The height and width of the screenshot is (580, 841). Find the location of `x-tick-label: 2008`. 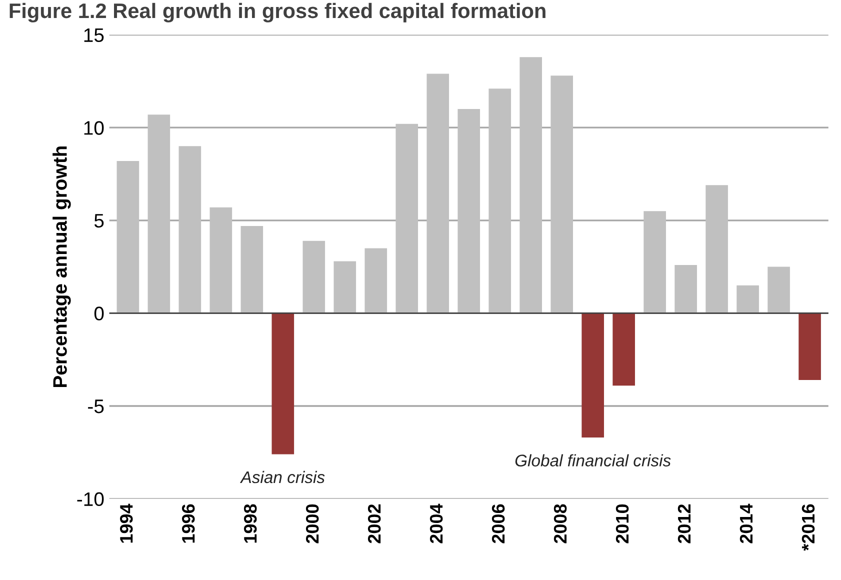

x-tick-label: 2008 is located at coordinates (560, 524).